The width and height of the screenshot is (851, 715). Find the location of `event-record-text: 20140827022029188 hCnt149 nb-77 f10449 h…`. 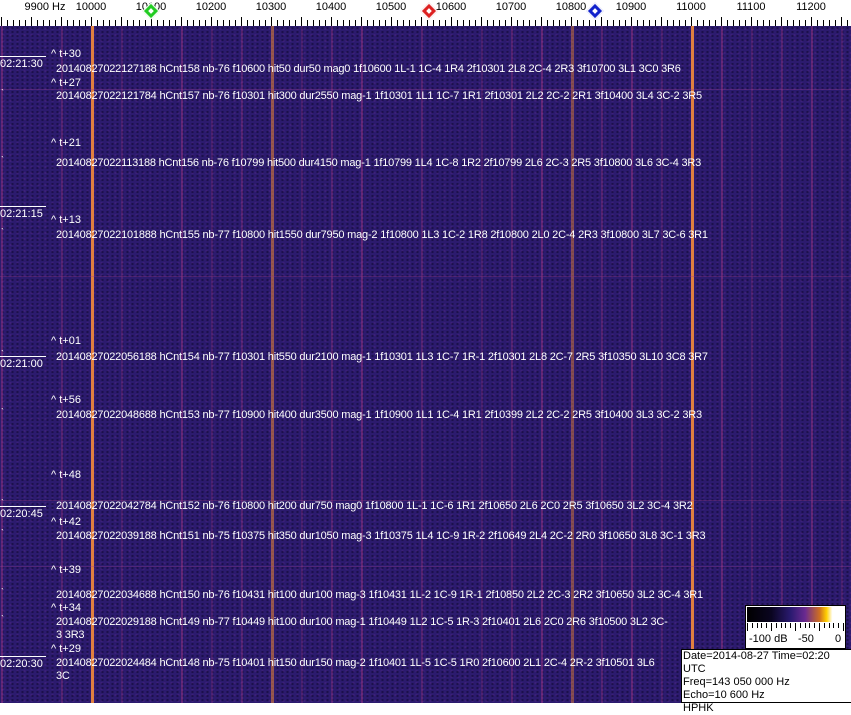

event-record-text: 20140827022029188 hCnt149 nb-77 f10449 h… is located at coordinates (362, 628).